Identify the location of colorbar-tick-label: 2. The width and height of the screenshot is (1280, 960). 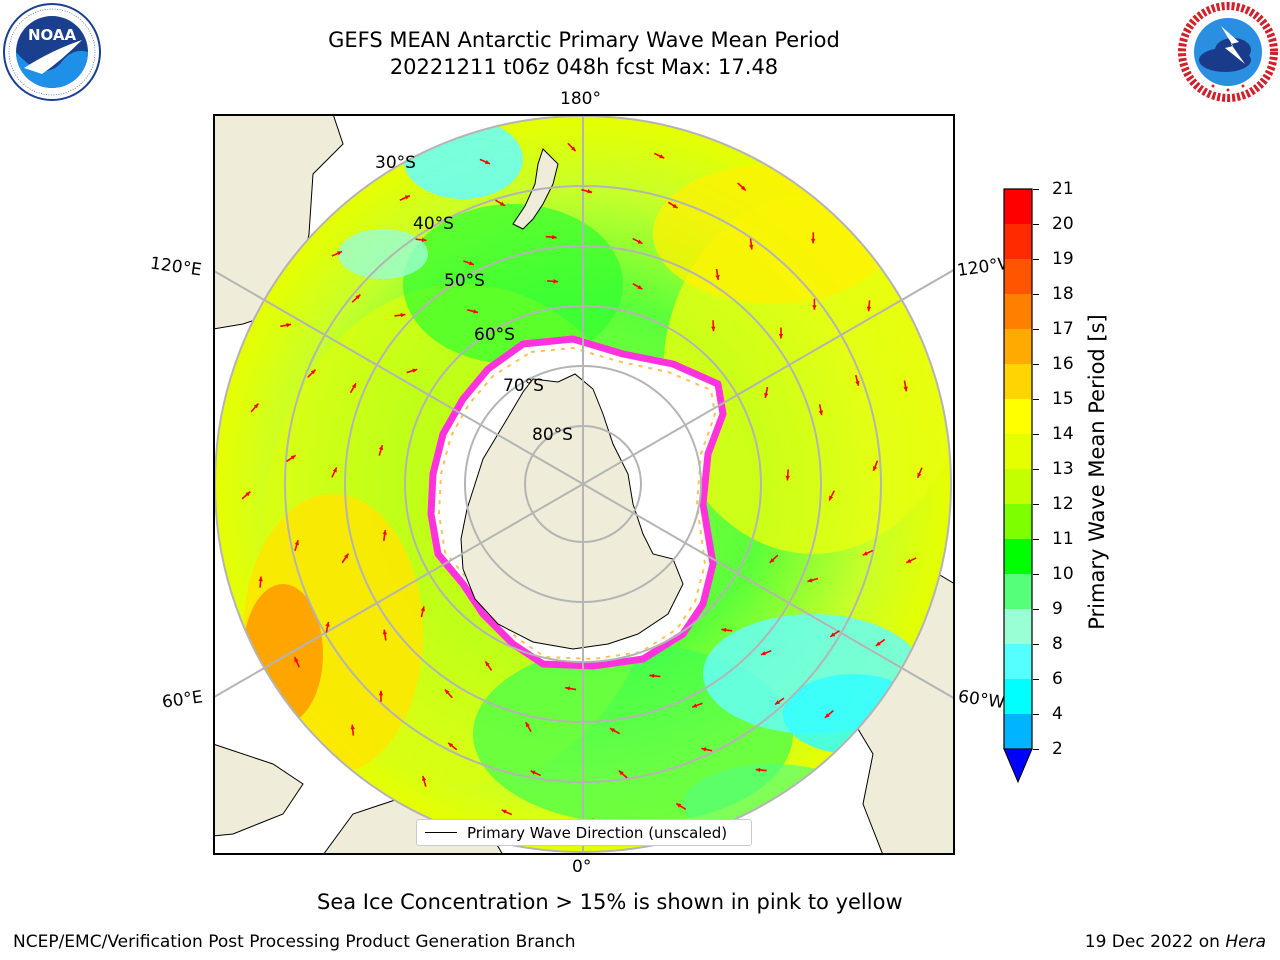
(1057, 749).